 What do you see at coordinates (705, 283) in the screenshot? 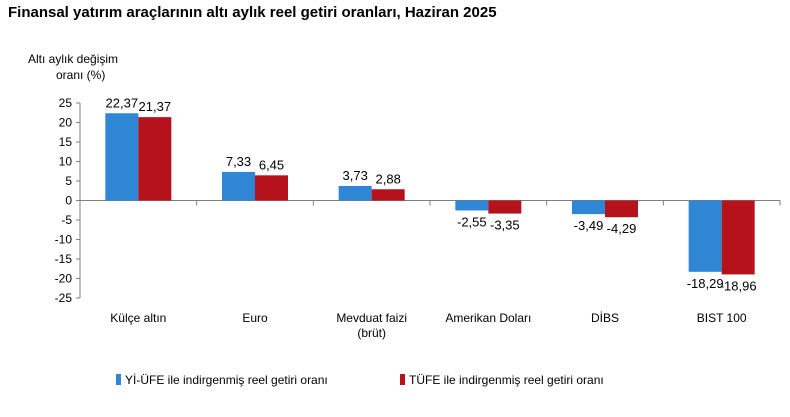
I see `data-label: -18,29` at bounding box center [705, 283].